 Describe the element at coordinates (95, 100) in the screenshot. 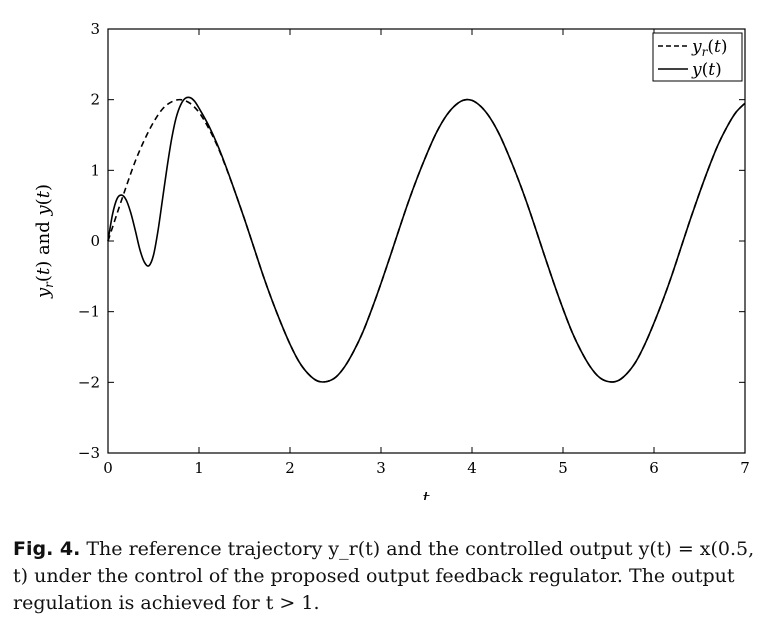

I see `y-tick-label: 2` at that location.